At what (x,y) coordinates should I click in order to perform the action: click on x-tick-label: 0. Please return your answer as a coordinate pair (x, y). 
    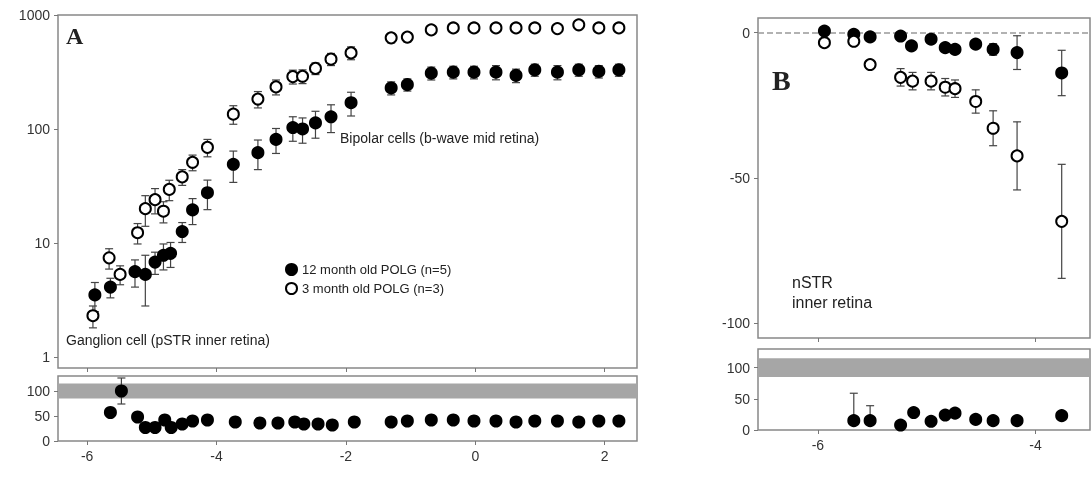
    Looking at the image, I should click on (475, 456).